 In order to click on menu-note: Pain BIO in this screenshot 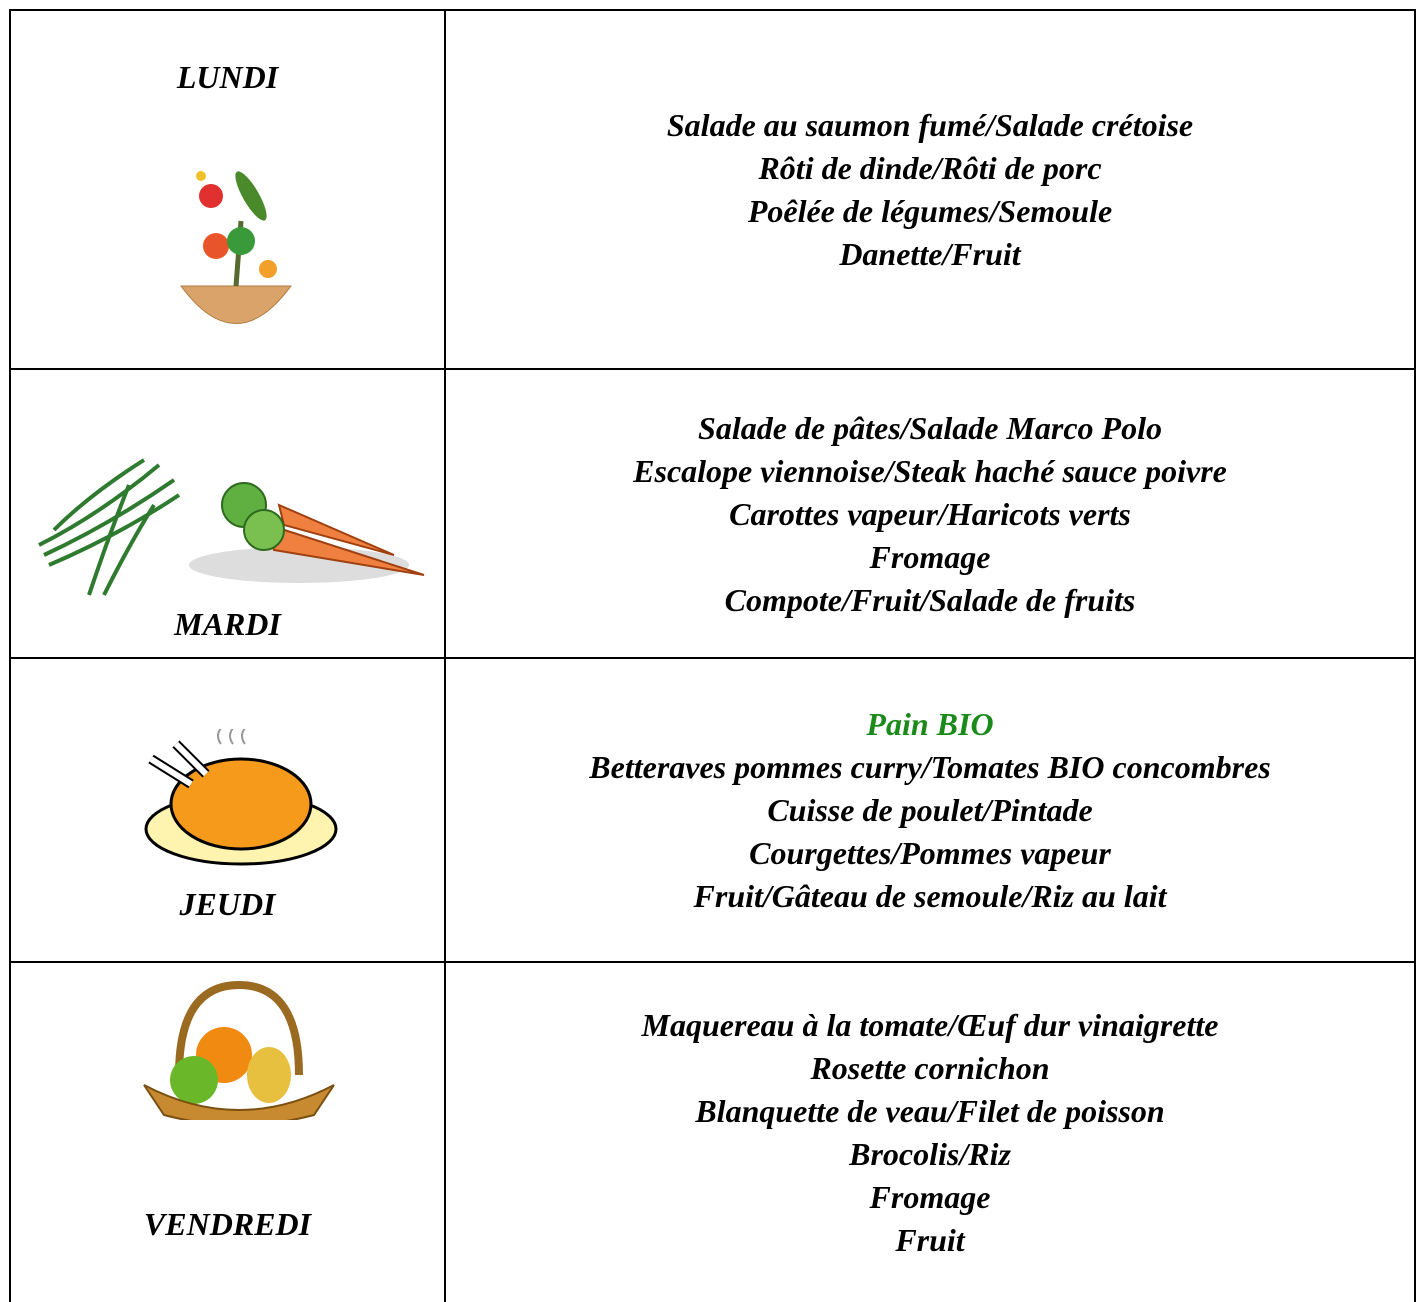, I will do `click(930, 724)`.